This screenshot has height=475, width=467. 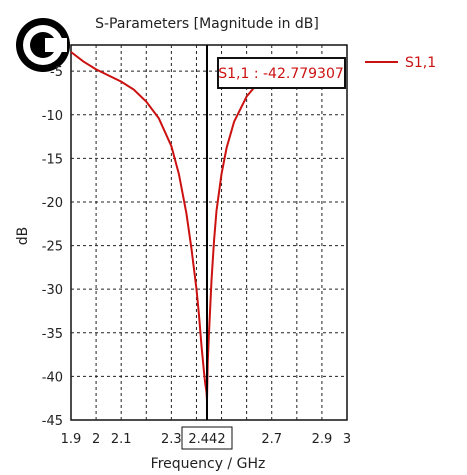 I want to click on x-tick-label: 2, so click(x=96, y=439).